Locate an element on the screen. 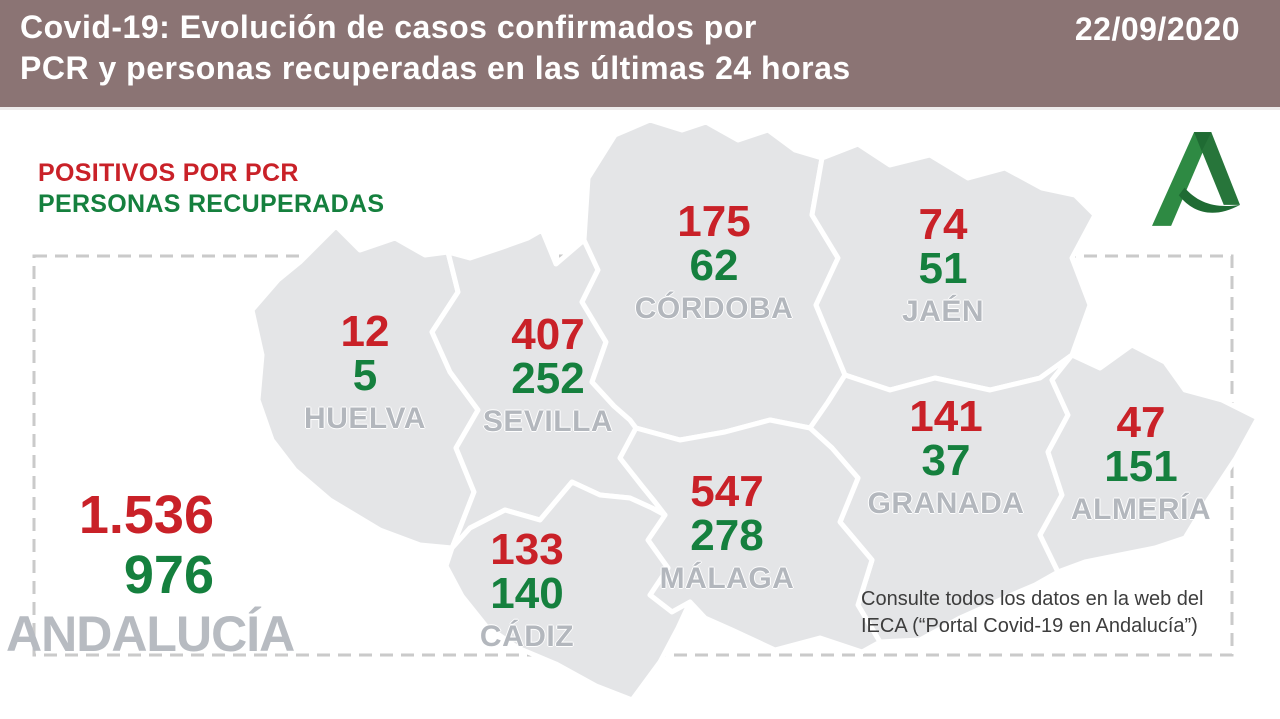 Image resolution: width=1280 pixels, height=719 pixels. province-shape-cadiz is located at coordinates (568, 591).